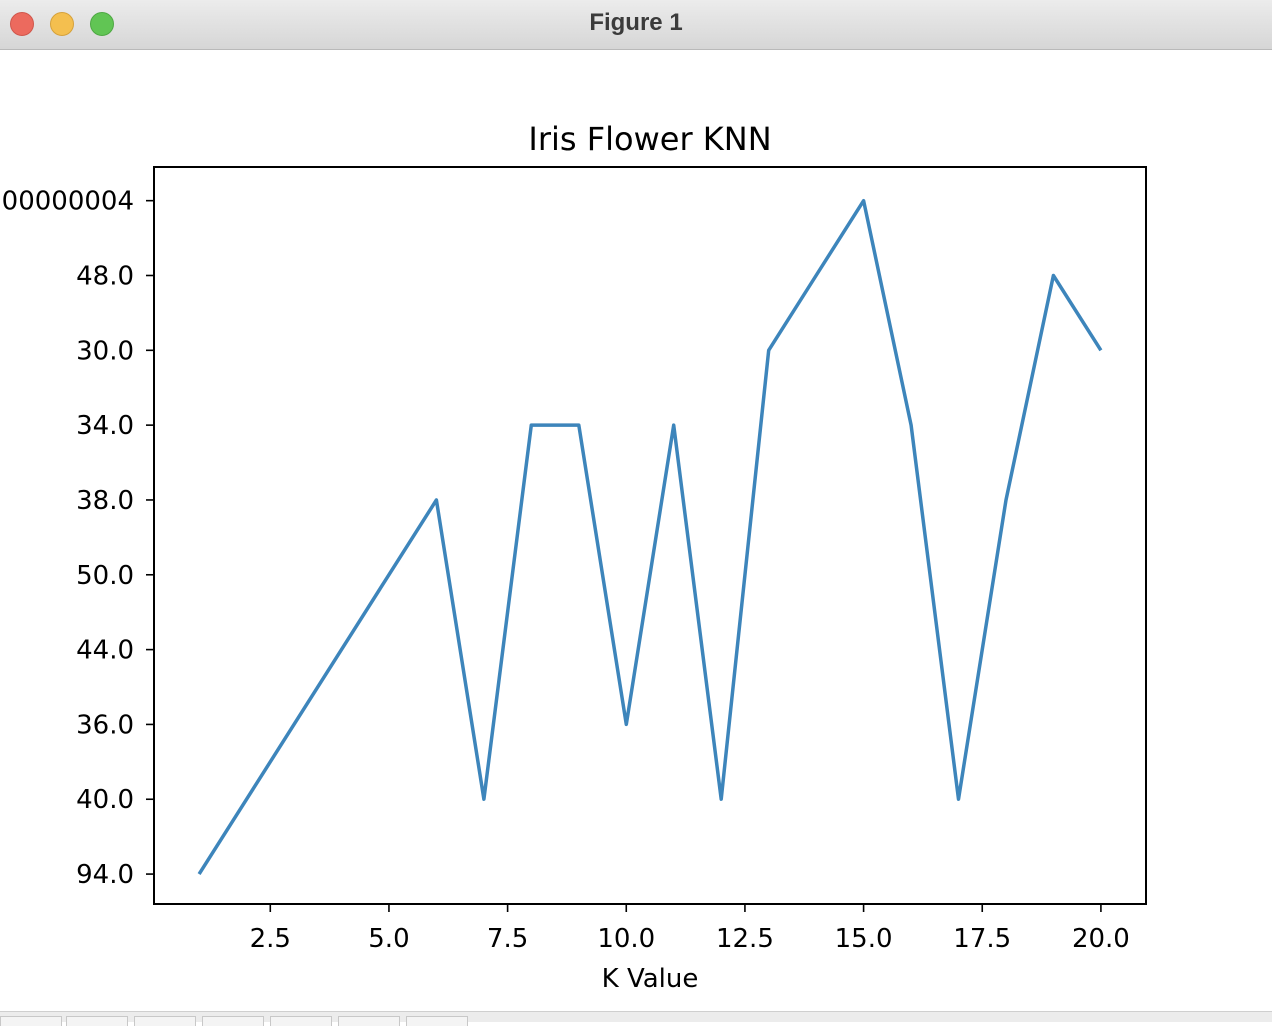  Describe the element at coordinates (68, 202) in the screenshot. I see `y-tick-label: 00000004` at that location.